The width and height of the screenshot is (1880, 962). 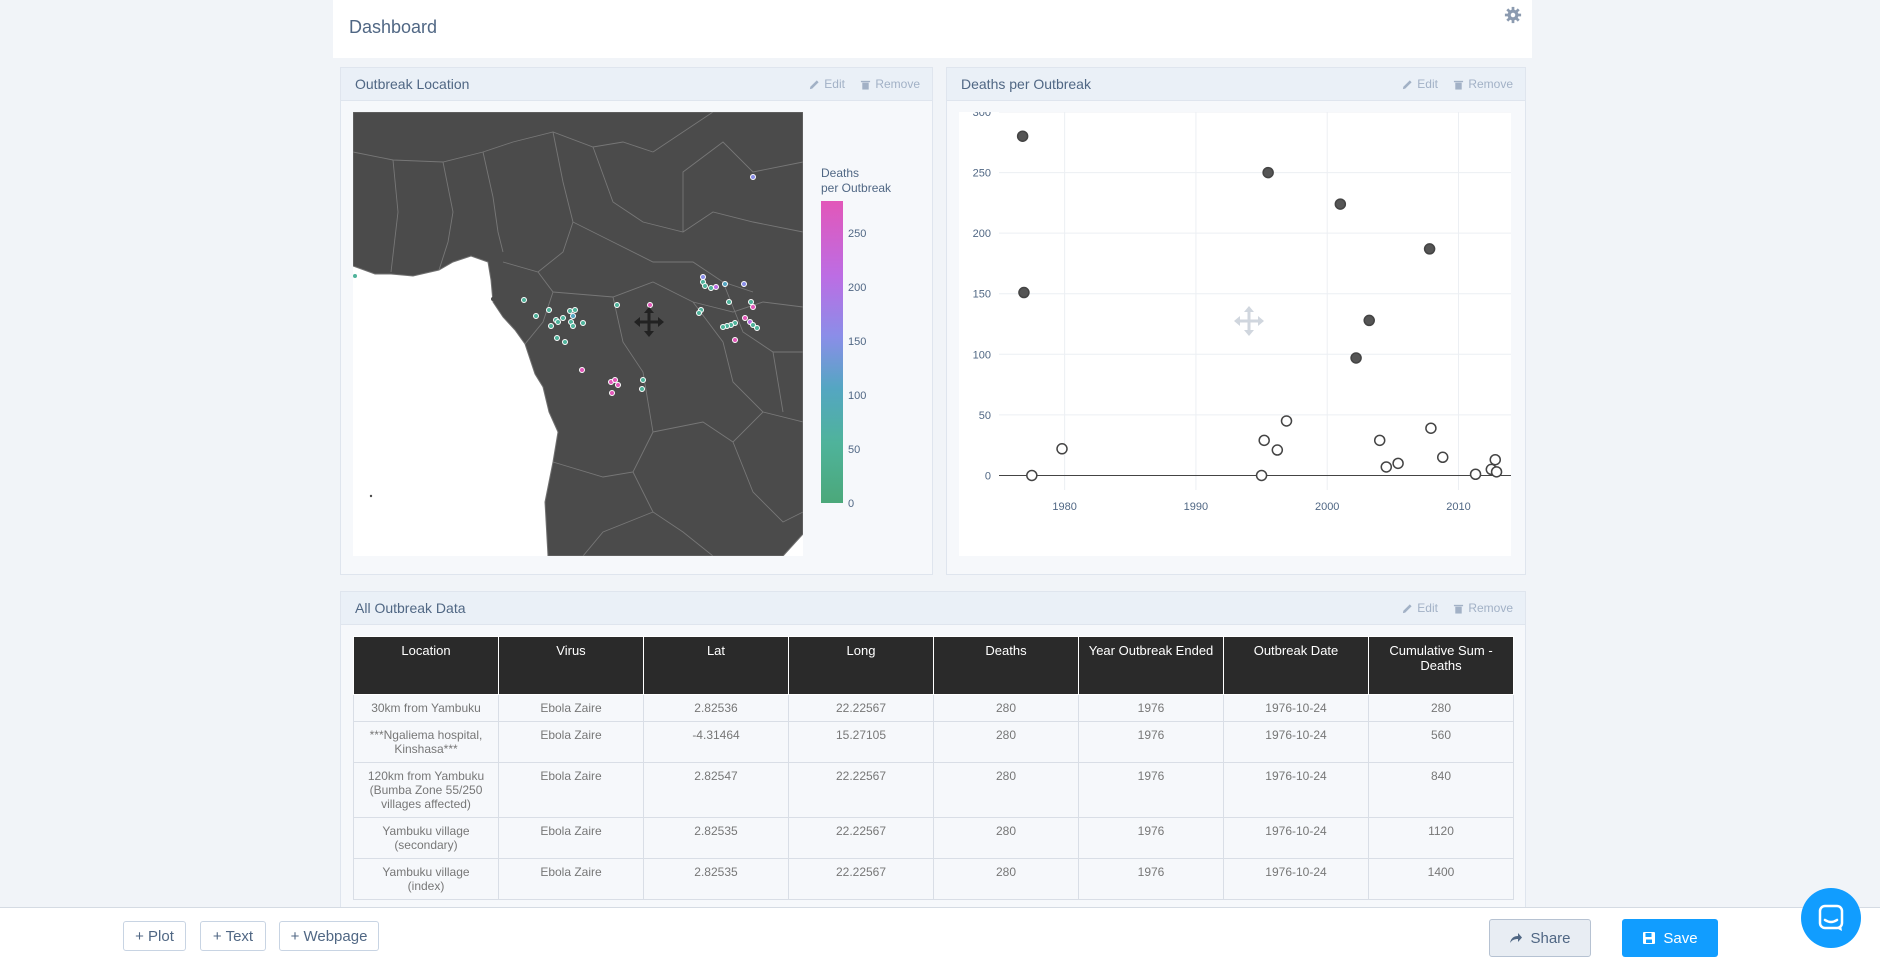 I want to click on add-text-button: + Text, so click(x=233, y=936).